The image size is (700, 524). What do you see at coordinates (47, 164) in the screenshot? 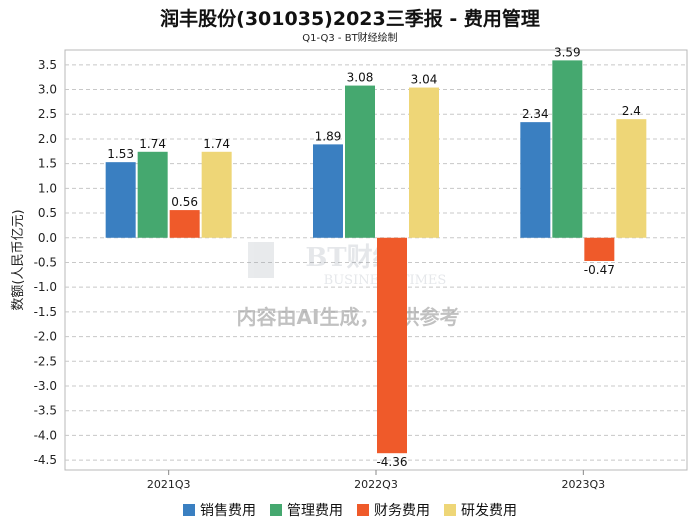
I see `y-tick-label: 1.5` at bounding box center [47, 164].